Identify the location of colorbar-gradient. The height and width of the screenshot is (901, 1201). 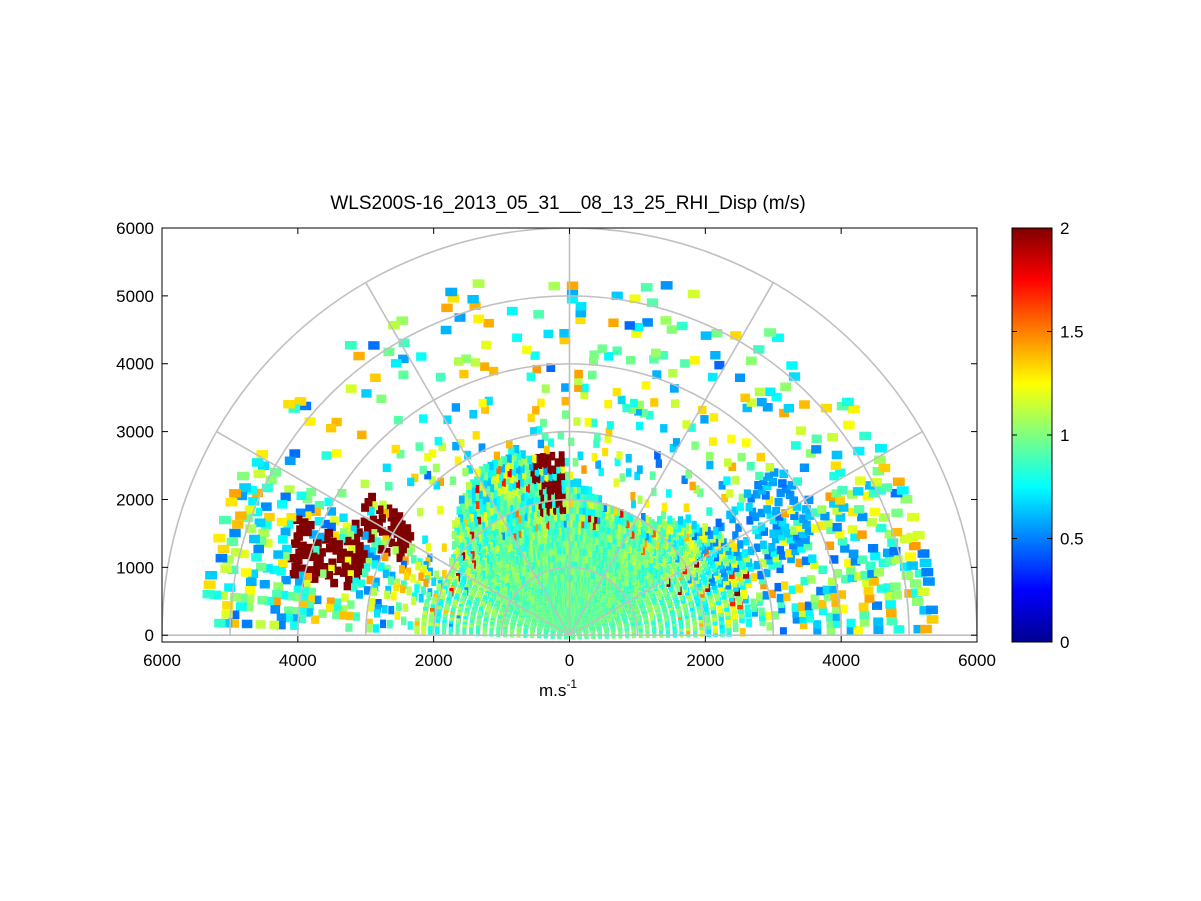
(1032, 435).